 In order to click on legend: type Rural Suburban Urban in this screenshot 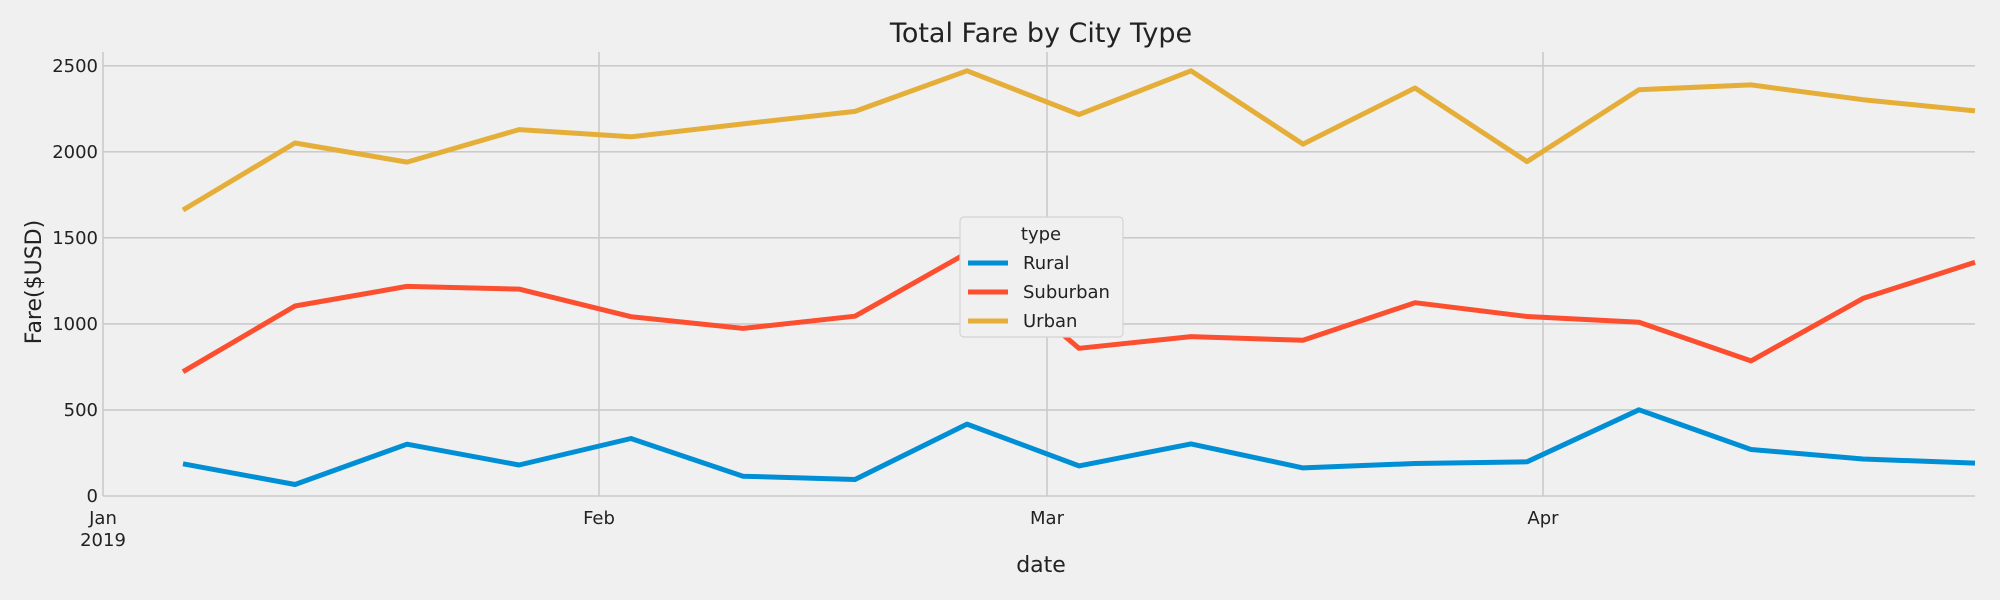, I will do `click(1041, 277)`.